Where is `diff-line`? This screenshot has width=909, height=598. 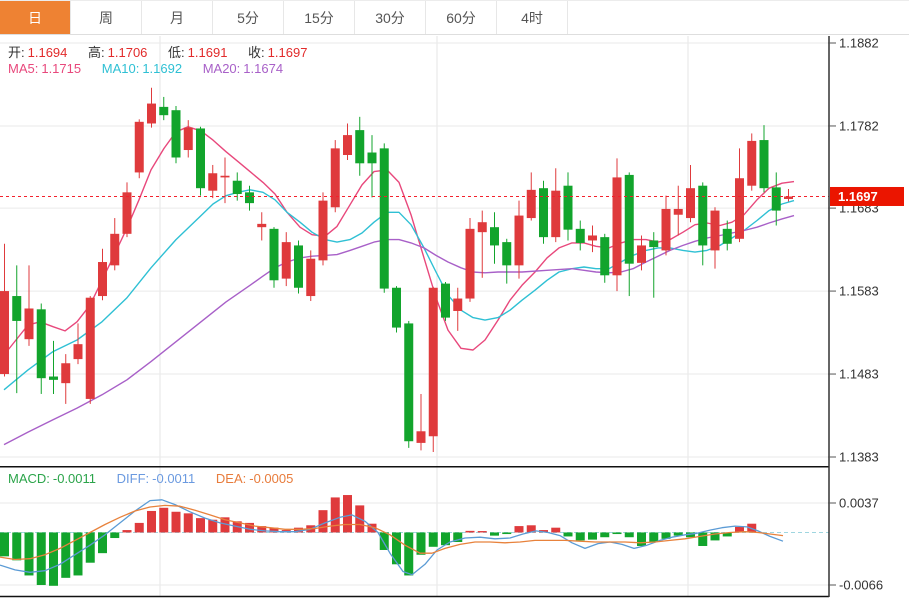
diff-line is located at coordinates (392, 537).